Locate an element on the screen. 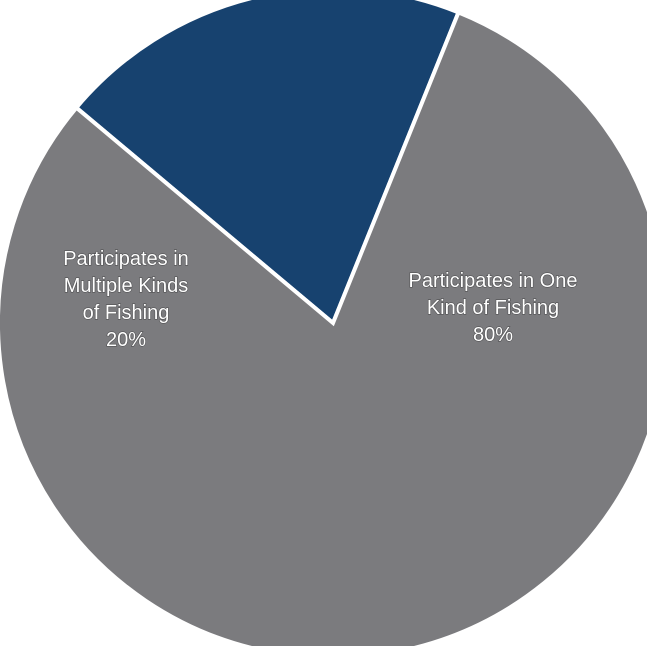 The width and height of the screenshot is (647, 646). slice-label-line: Participates in is located at coordinates (126, 259).